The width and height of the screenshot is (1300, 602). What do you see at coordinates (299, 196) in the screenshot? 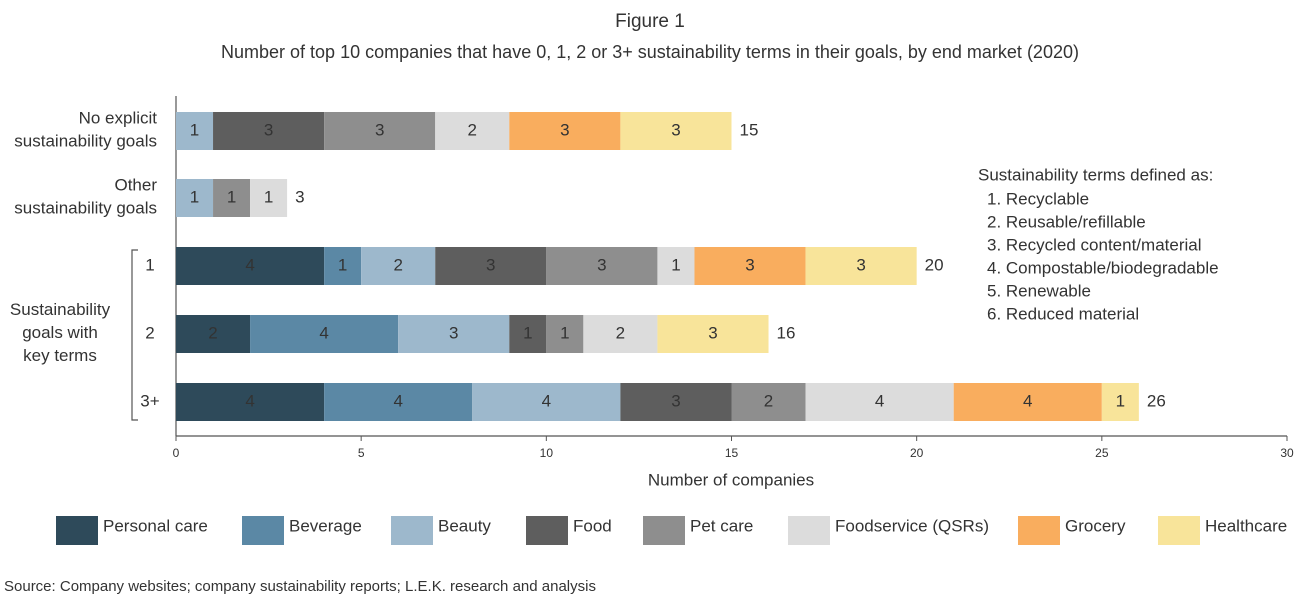
I see `total-label: 3` at bounding box center [299, 196].